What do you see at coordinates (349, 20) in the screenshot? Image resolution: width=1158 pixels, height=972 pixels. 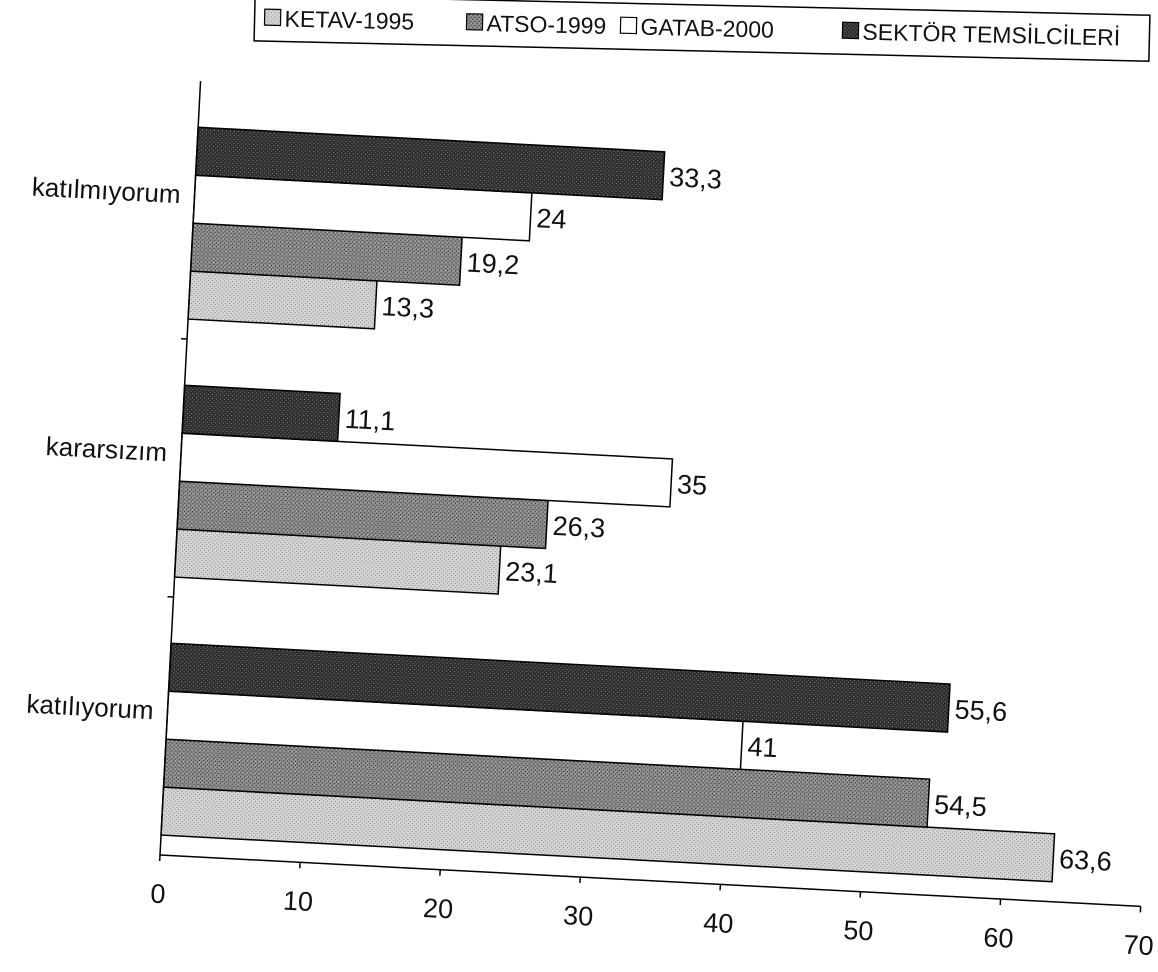 I see `legend-label-0: KETAV-1995` at bounding box center [349, 20].